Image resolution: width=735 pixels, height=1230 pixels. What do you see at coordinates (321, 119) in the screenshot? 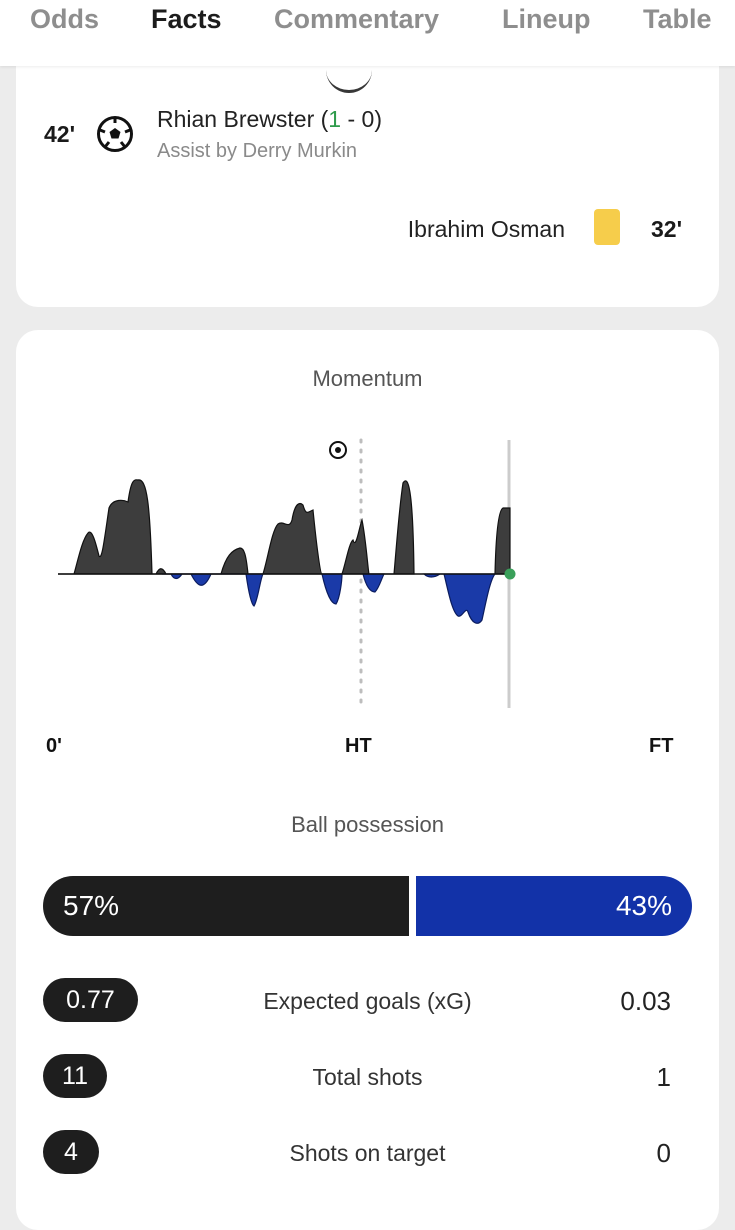
I see `score-open: (` at bounding box center [321, 119].